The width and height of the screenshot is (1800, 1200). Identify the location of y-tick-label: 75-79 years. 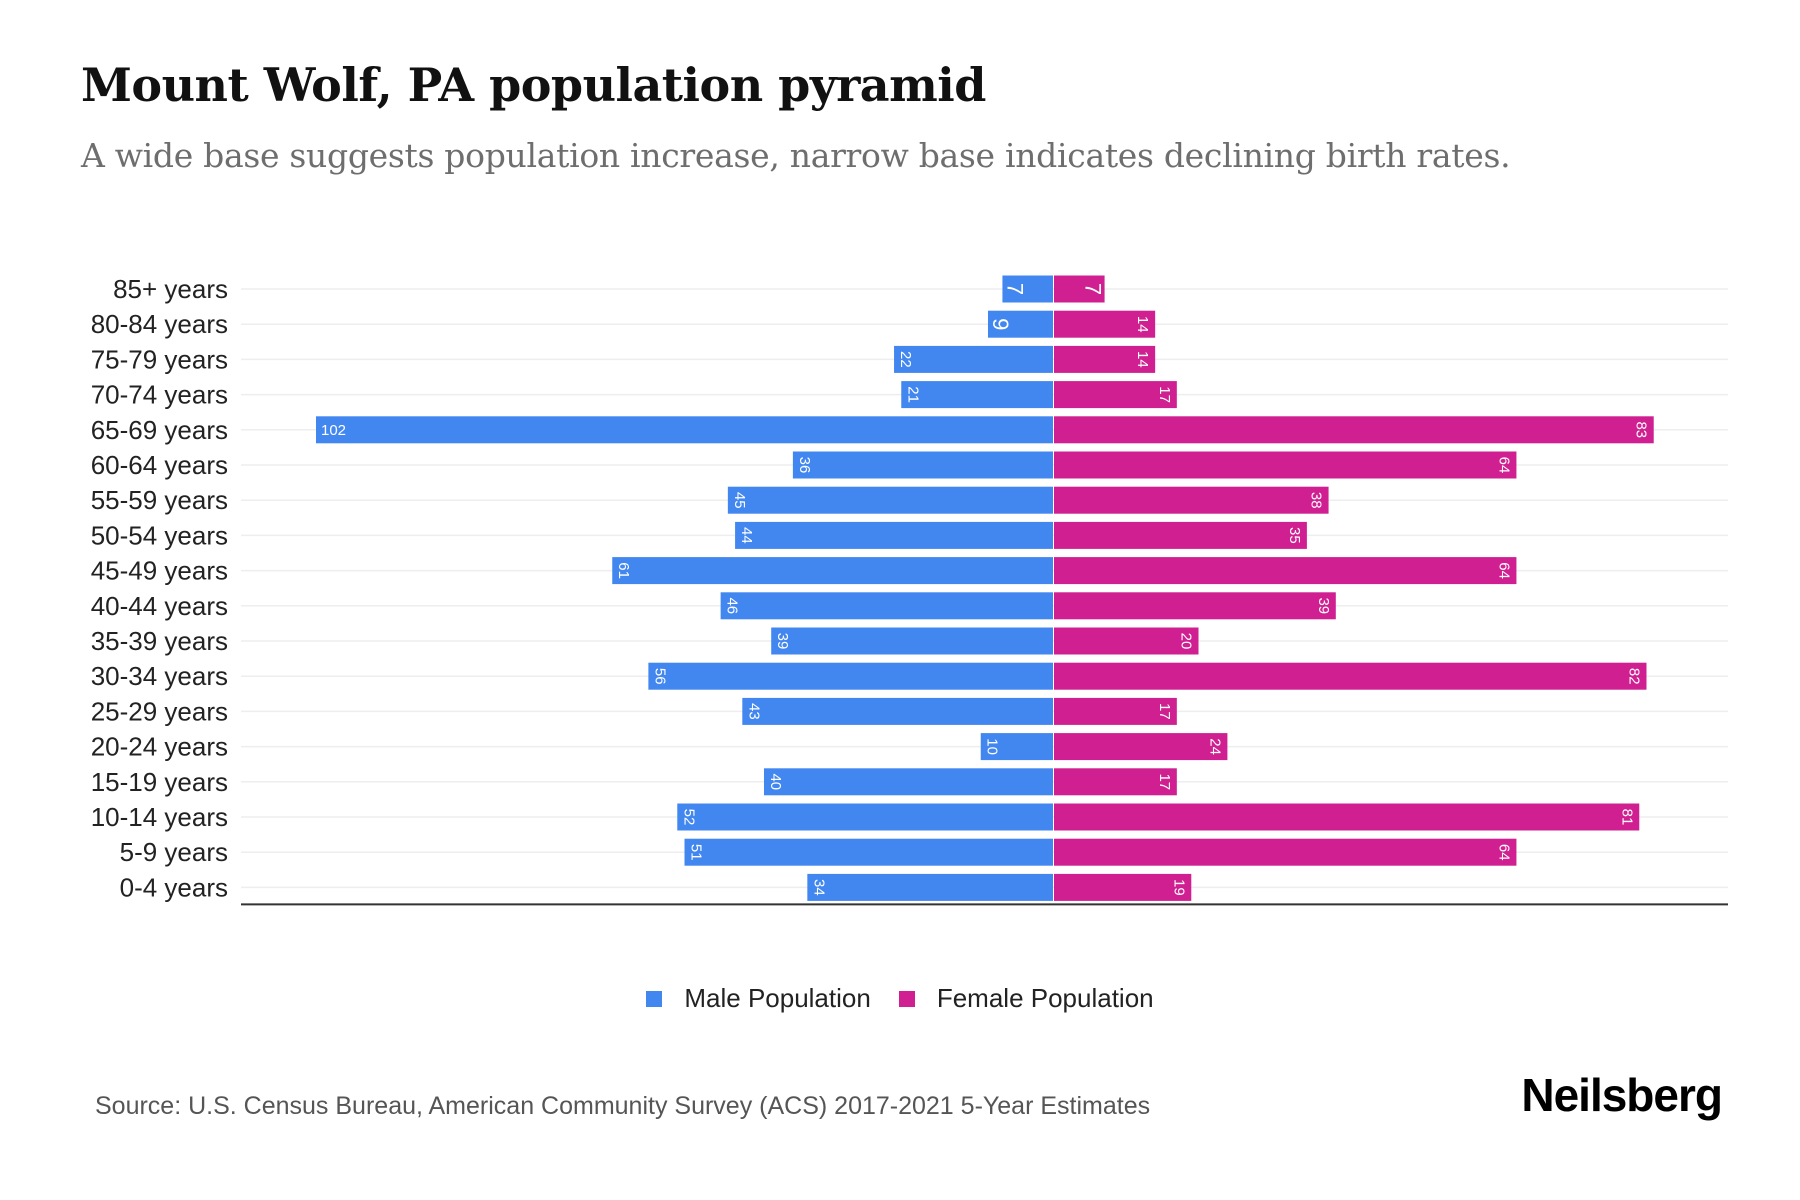
(159, 359).